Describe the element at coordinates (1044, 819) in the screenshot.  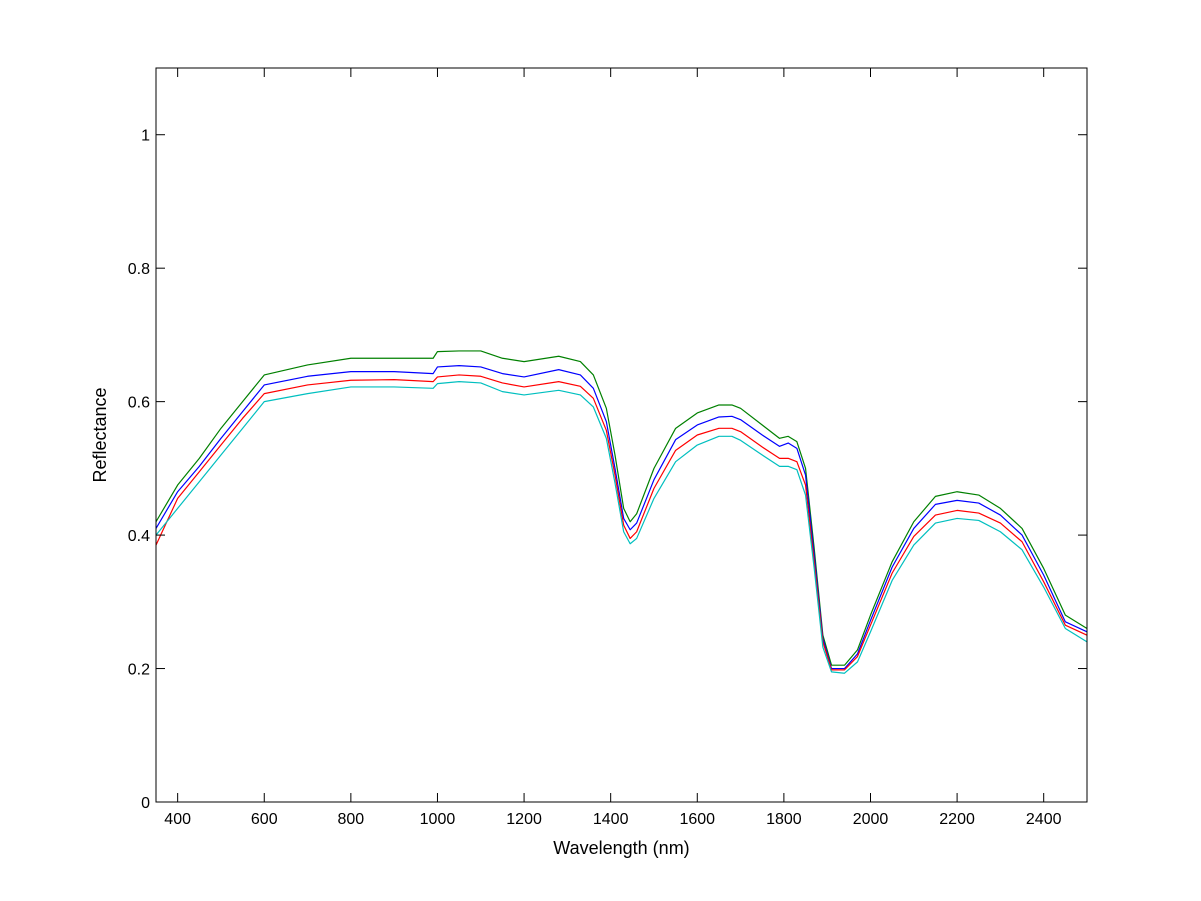
I see `x-tick-label: 2400` at that location.